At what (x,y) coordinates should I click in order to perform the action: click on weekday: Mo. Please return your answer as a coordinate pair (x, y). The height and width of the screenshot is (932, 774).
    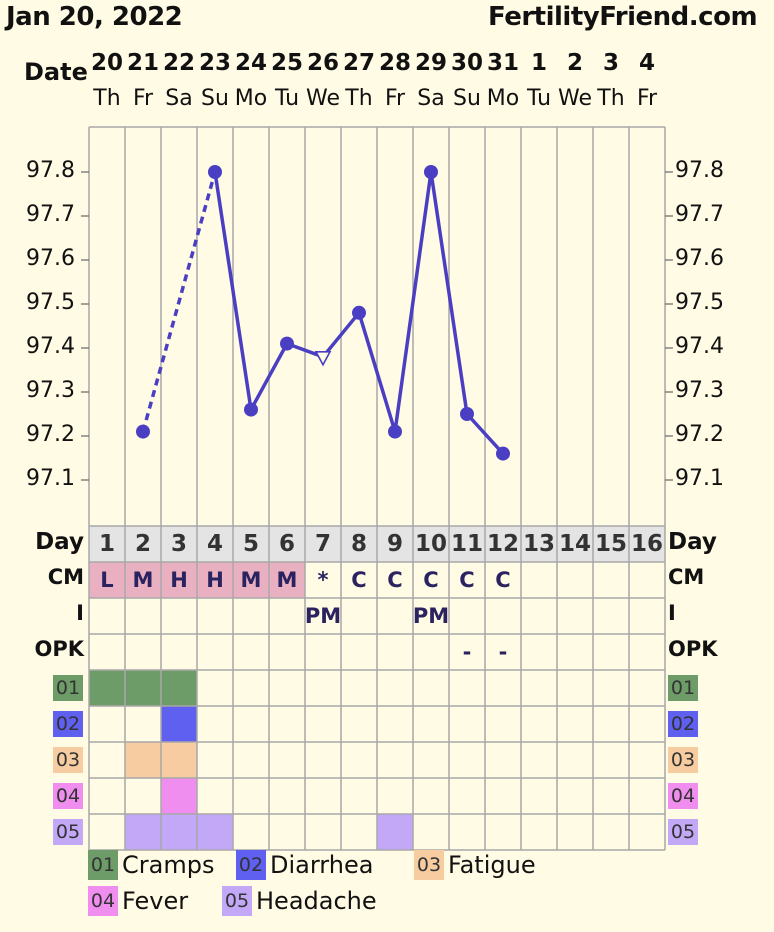
    Looking at the image, I should click on (503, 98).